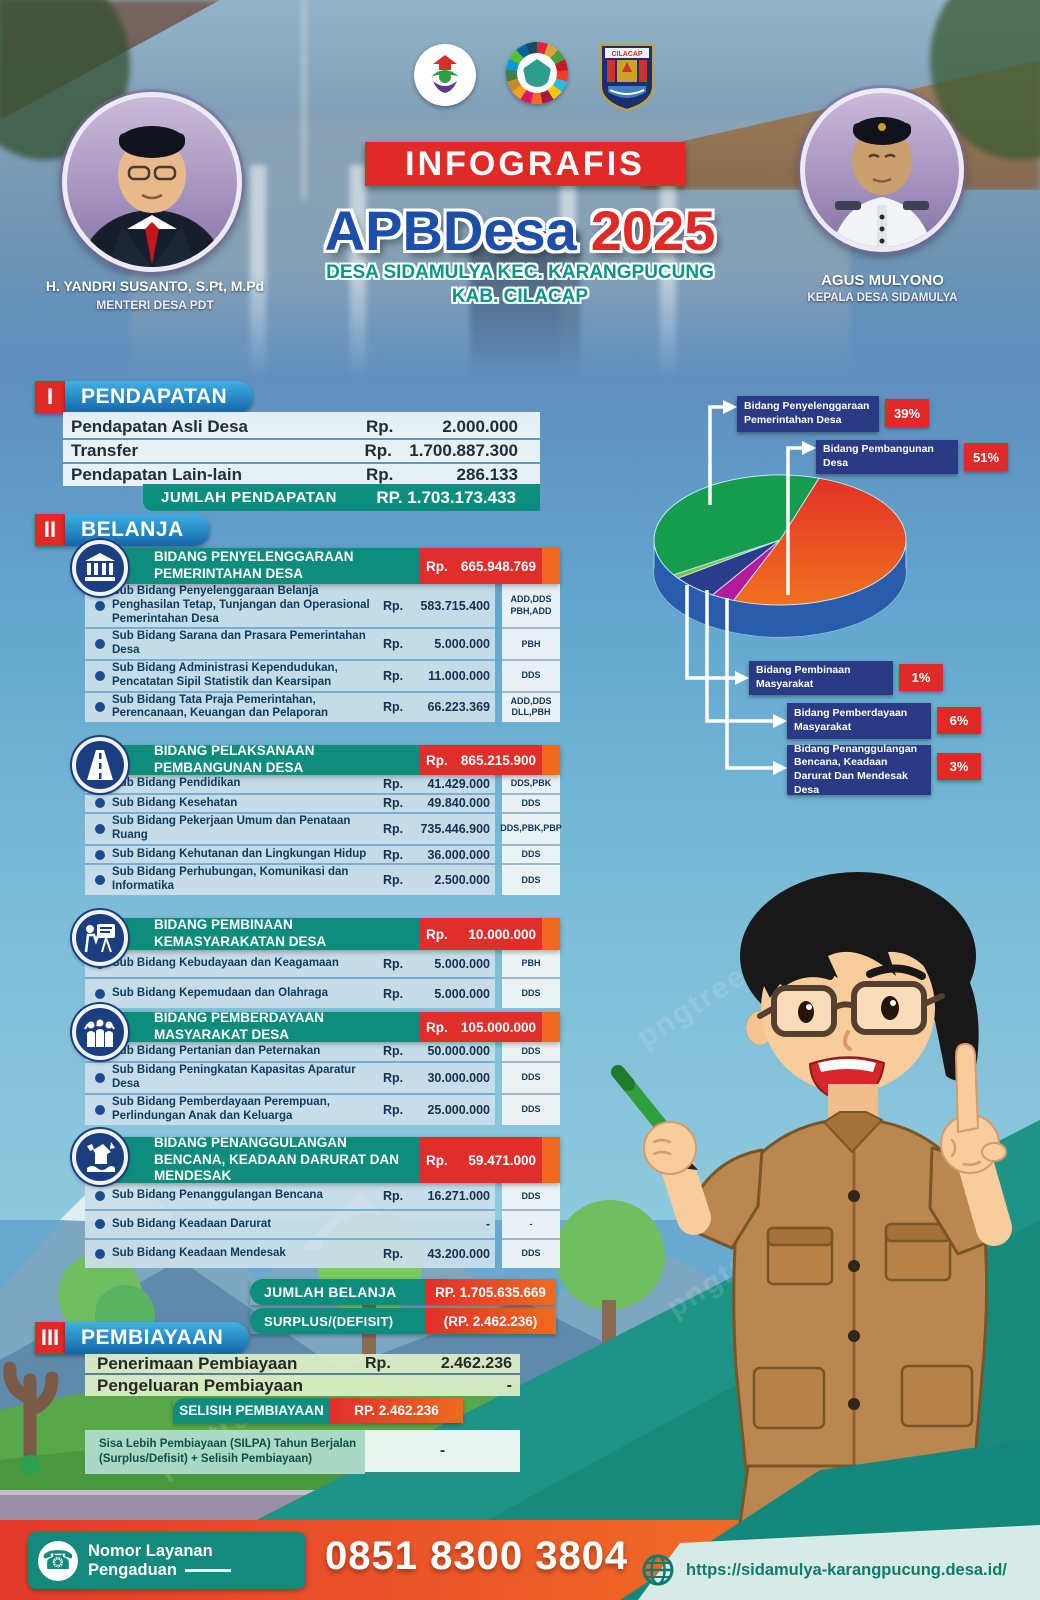  I want to click on kemendesa-logo, so click(445, 75).